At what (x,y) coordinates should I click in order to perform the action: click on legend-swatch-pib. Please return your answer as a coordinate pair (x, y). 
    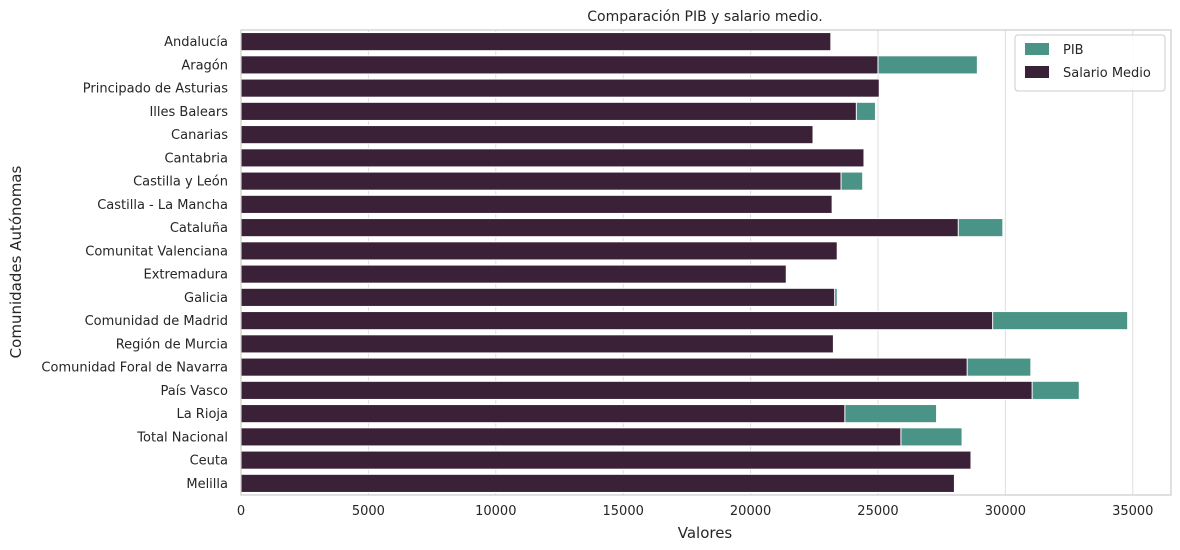
    Looking at the image, I should click on (1037, 49).